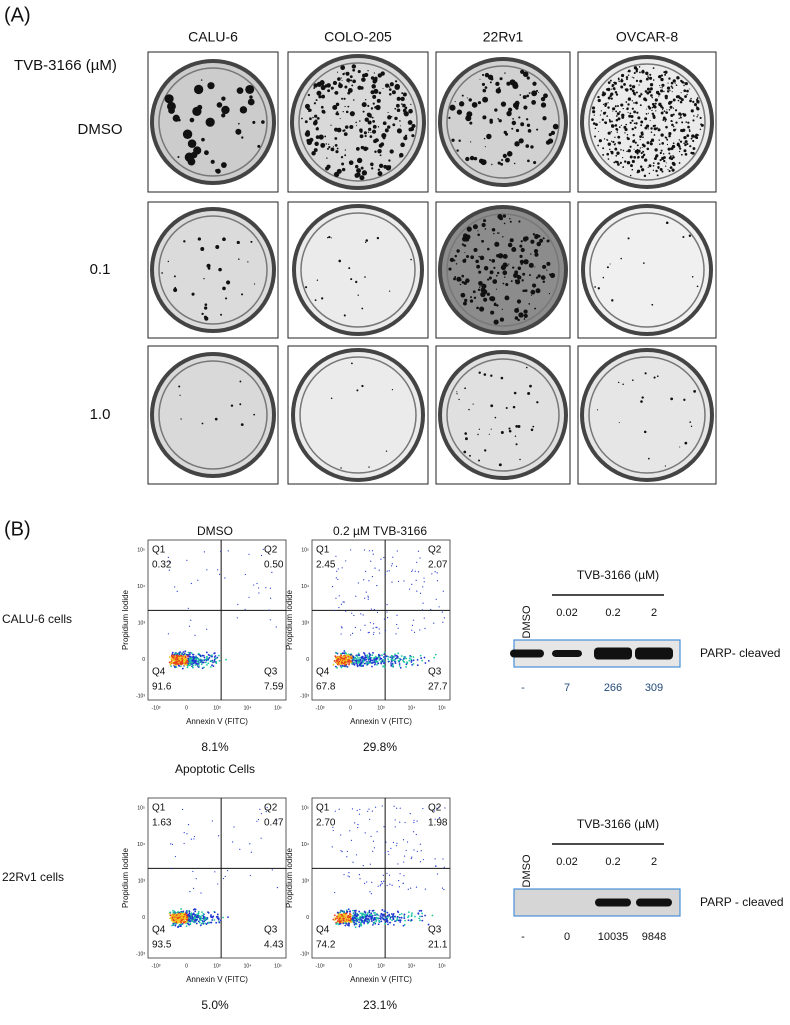 The height and width of the screenshot is (1025, 790). Describe the element at coordinates (358, 122) in the screenshot. I see `dish-image` at that location.